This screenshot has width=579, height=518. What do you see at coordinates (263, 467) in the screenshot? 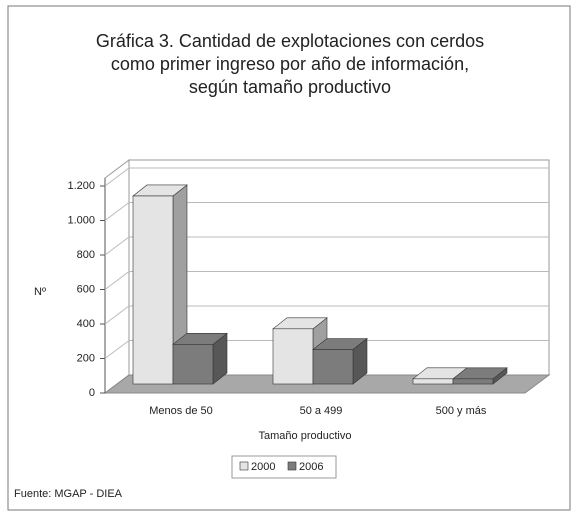
I see `legend-label: 2000` at bounding box center [263, 467].